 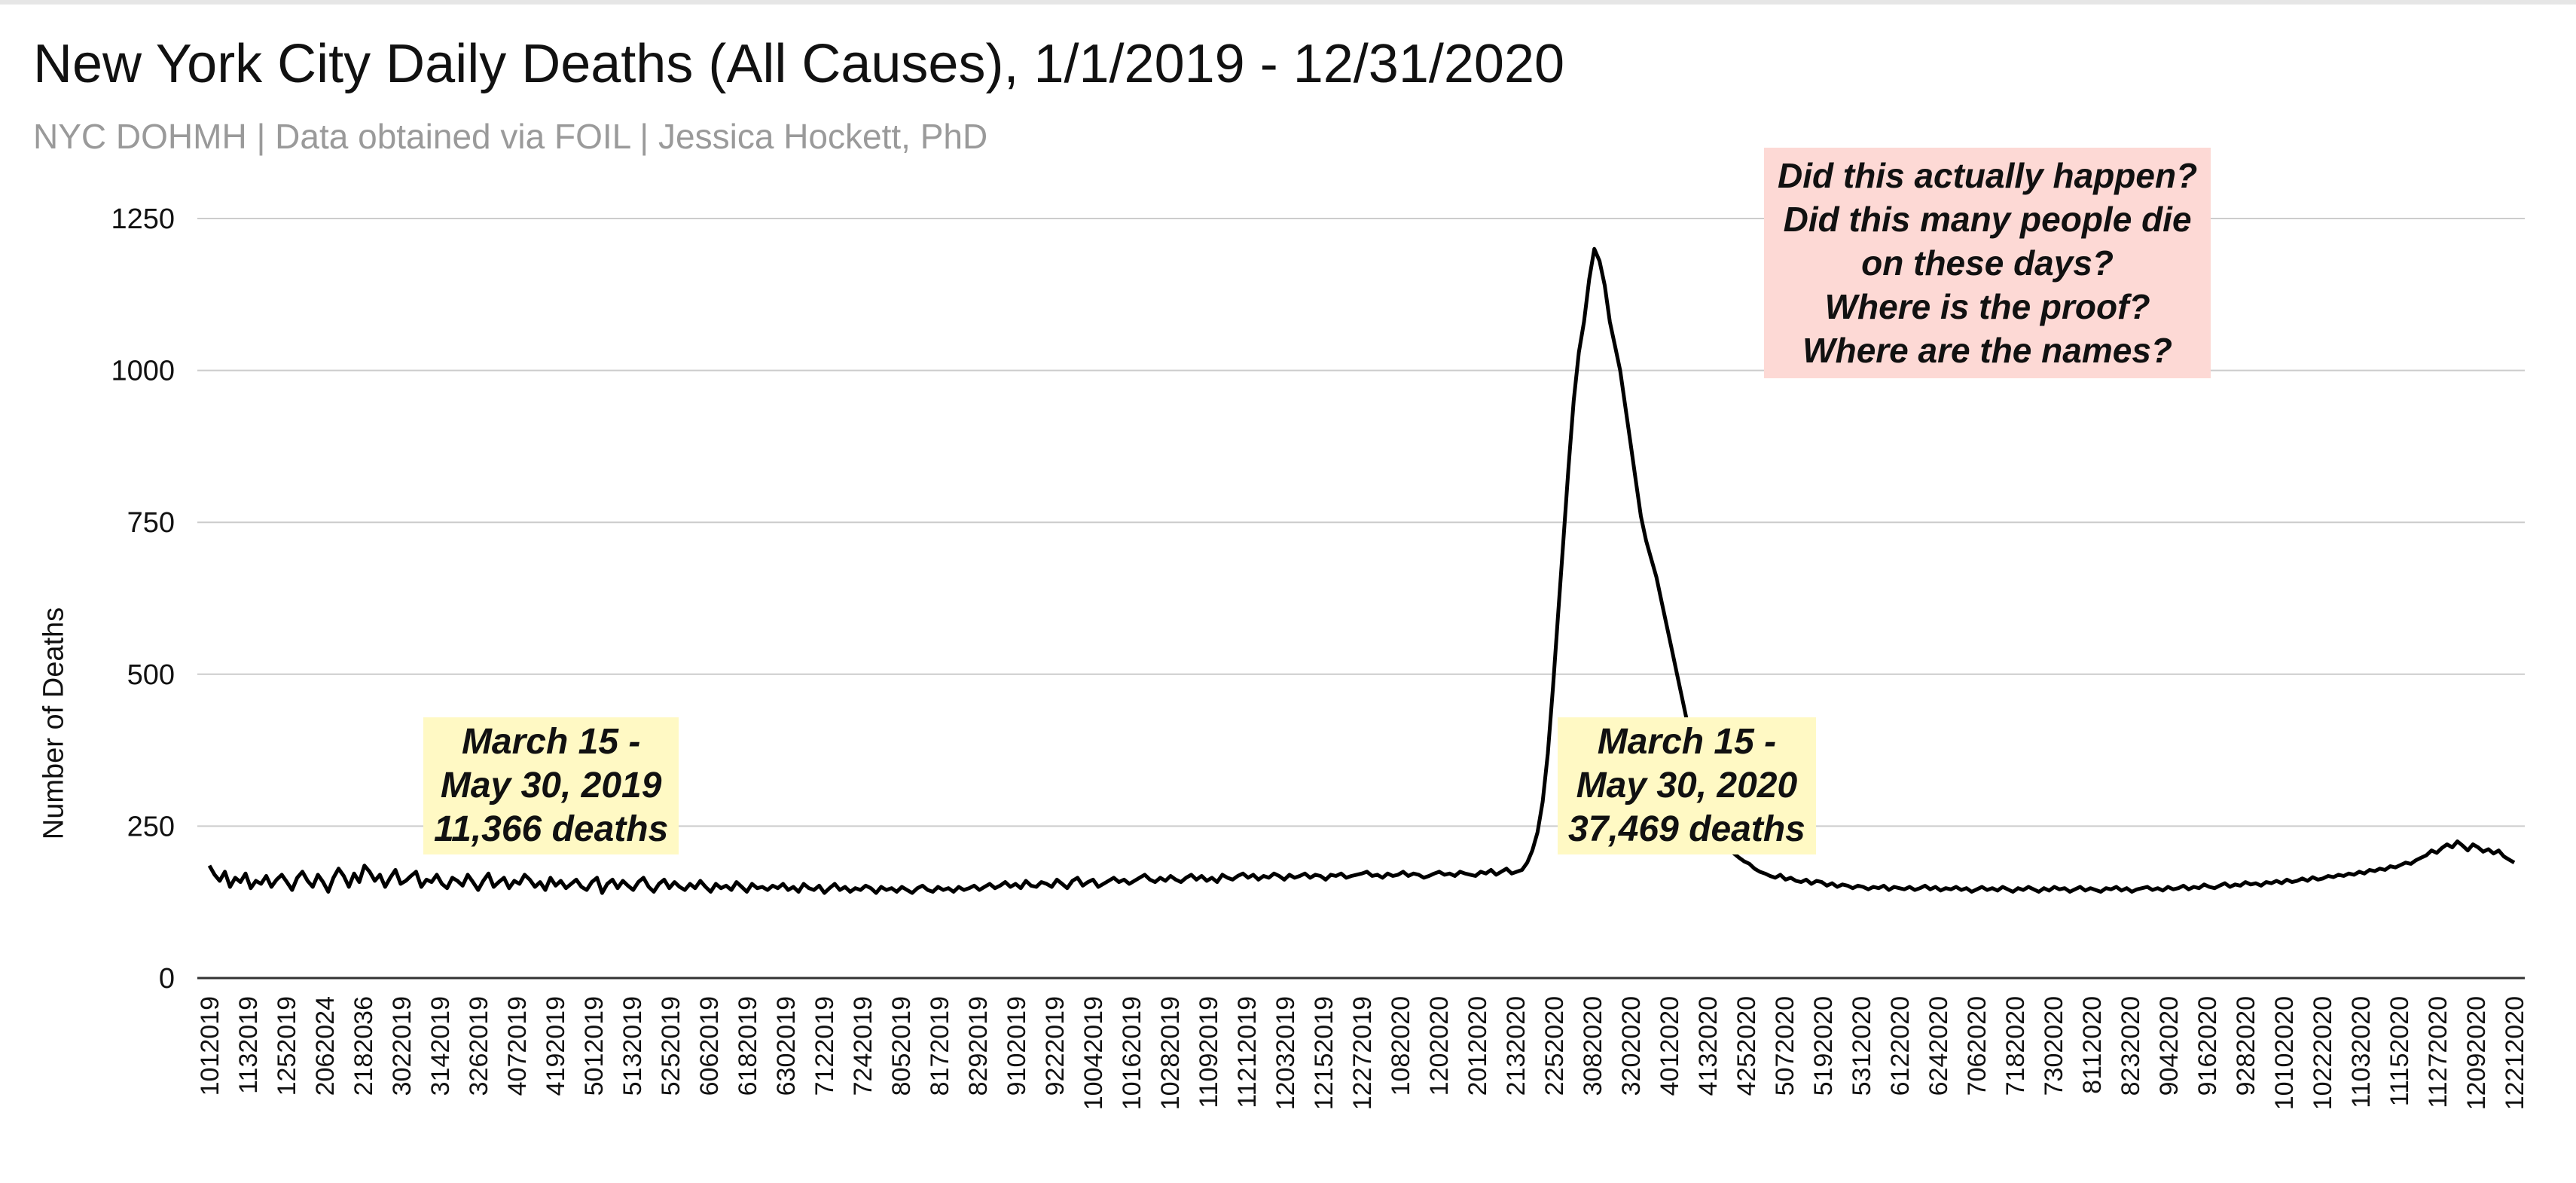 What do you see at coordinates (1632, 1046) in the screenshot?
I see `x-tick-label: 3202020` at bounding box center [1632, 1046].